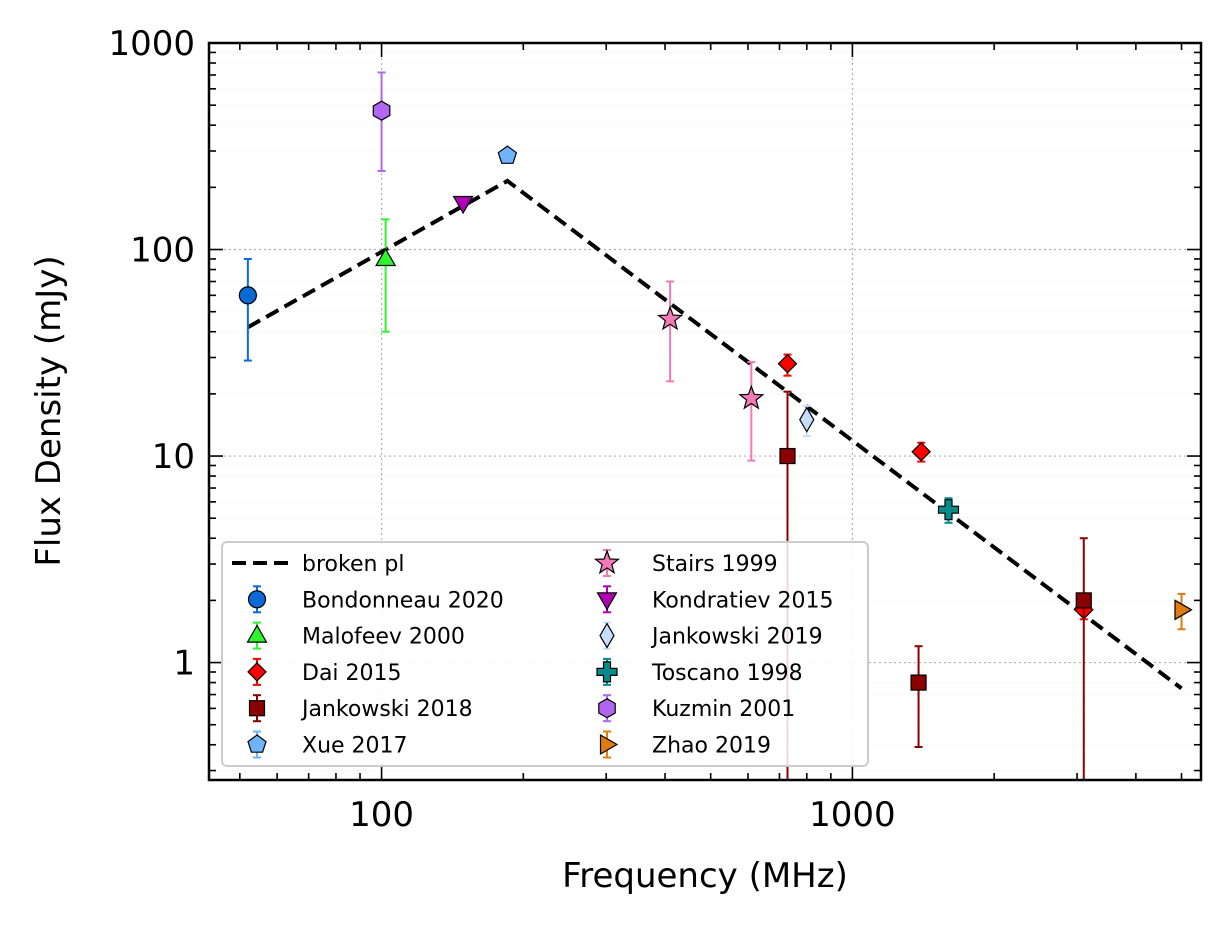  I want to click on bondonneau-2020-point, so click(247, 295).